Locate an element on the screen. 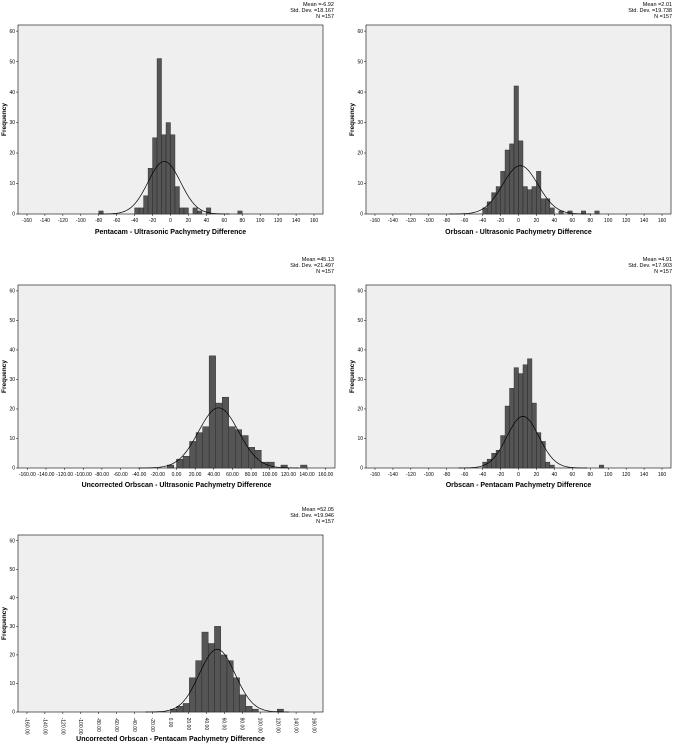 The height and width of the screenshot is (746, 676). x-tick-label: -40.00 is located at coordinates (139, 475).